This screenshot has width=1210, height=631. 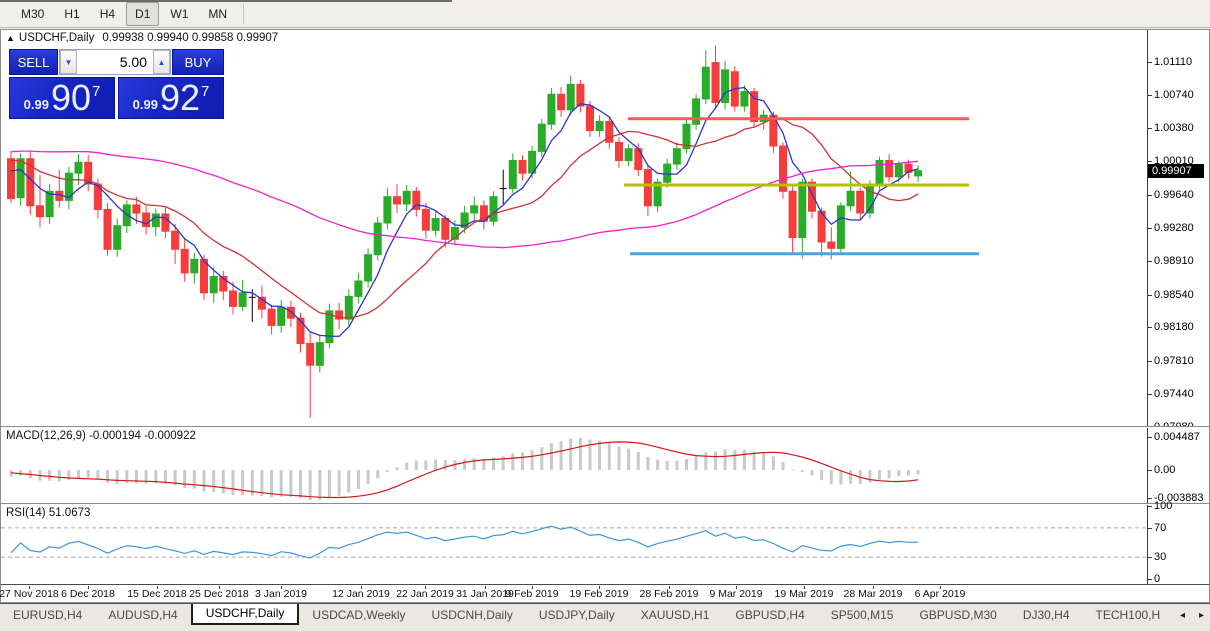 I want to click on volume-stepper: ▼ 5.00 ▲, so click(x=115, y=62).